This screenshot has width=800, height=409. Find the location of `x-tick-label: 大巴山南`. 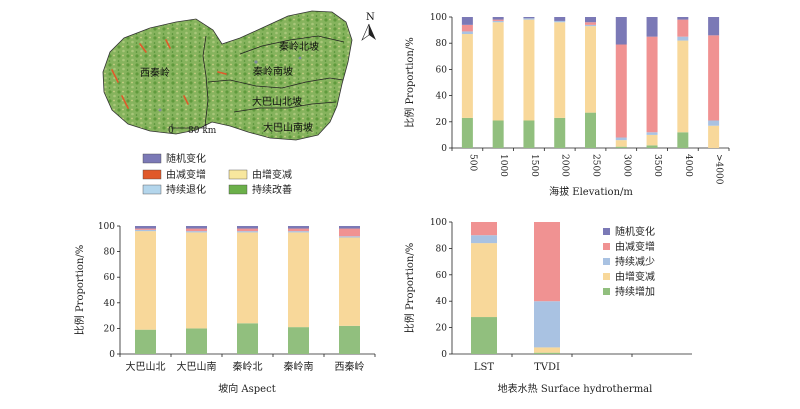

x-tick-label: 大巴山南 is located at coordinates (197, 366).